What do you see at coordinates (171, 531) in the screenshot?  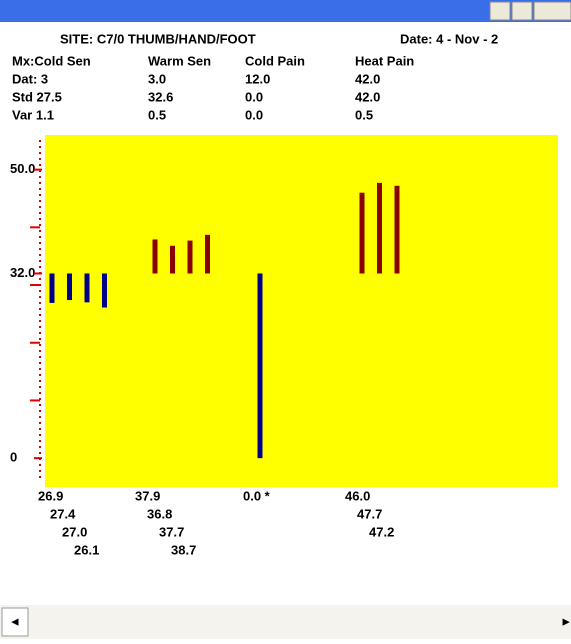 I see `value-label: 37.7` at bounding box center [171, 531].